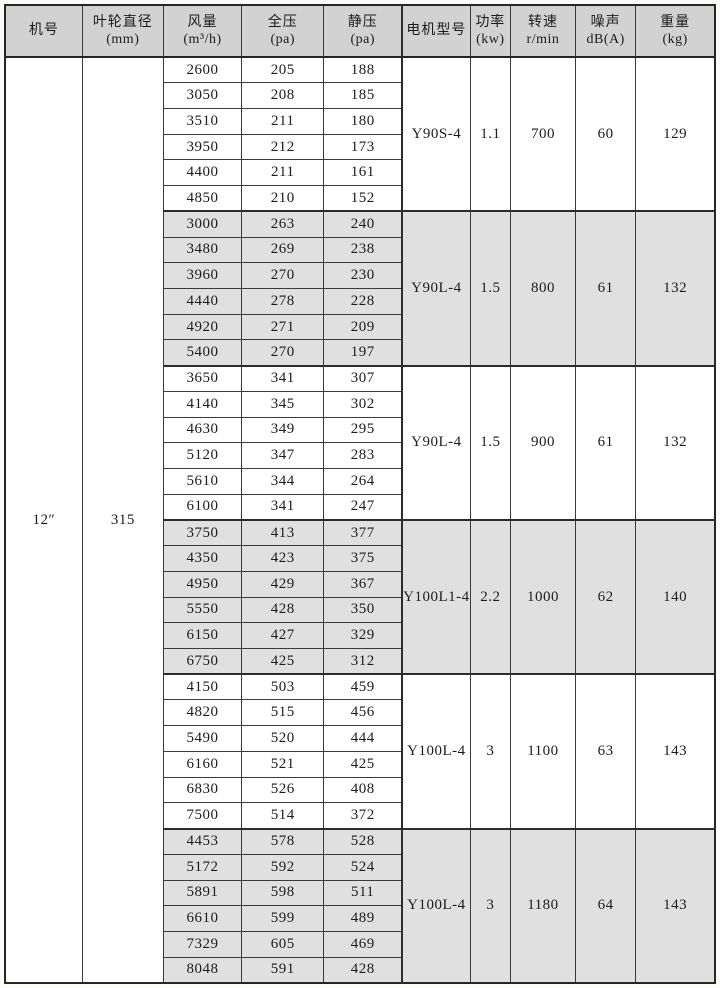  I want to click on cell-total-pressure: 269, so click(283, 250).